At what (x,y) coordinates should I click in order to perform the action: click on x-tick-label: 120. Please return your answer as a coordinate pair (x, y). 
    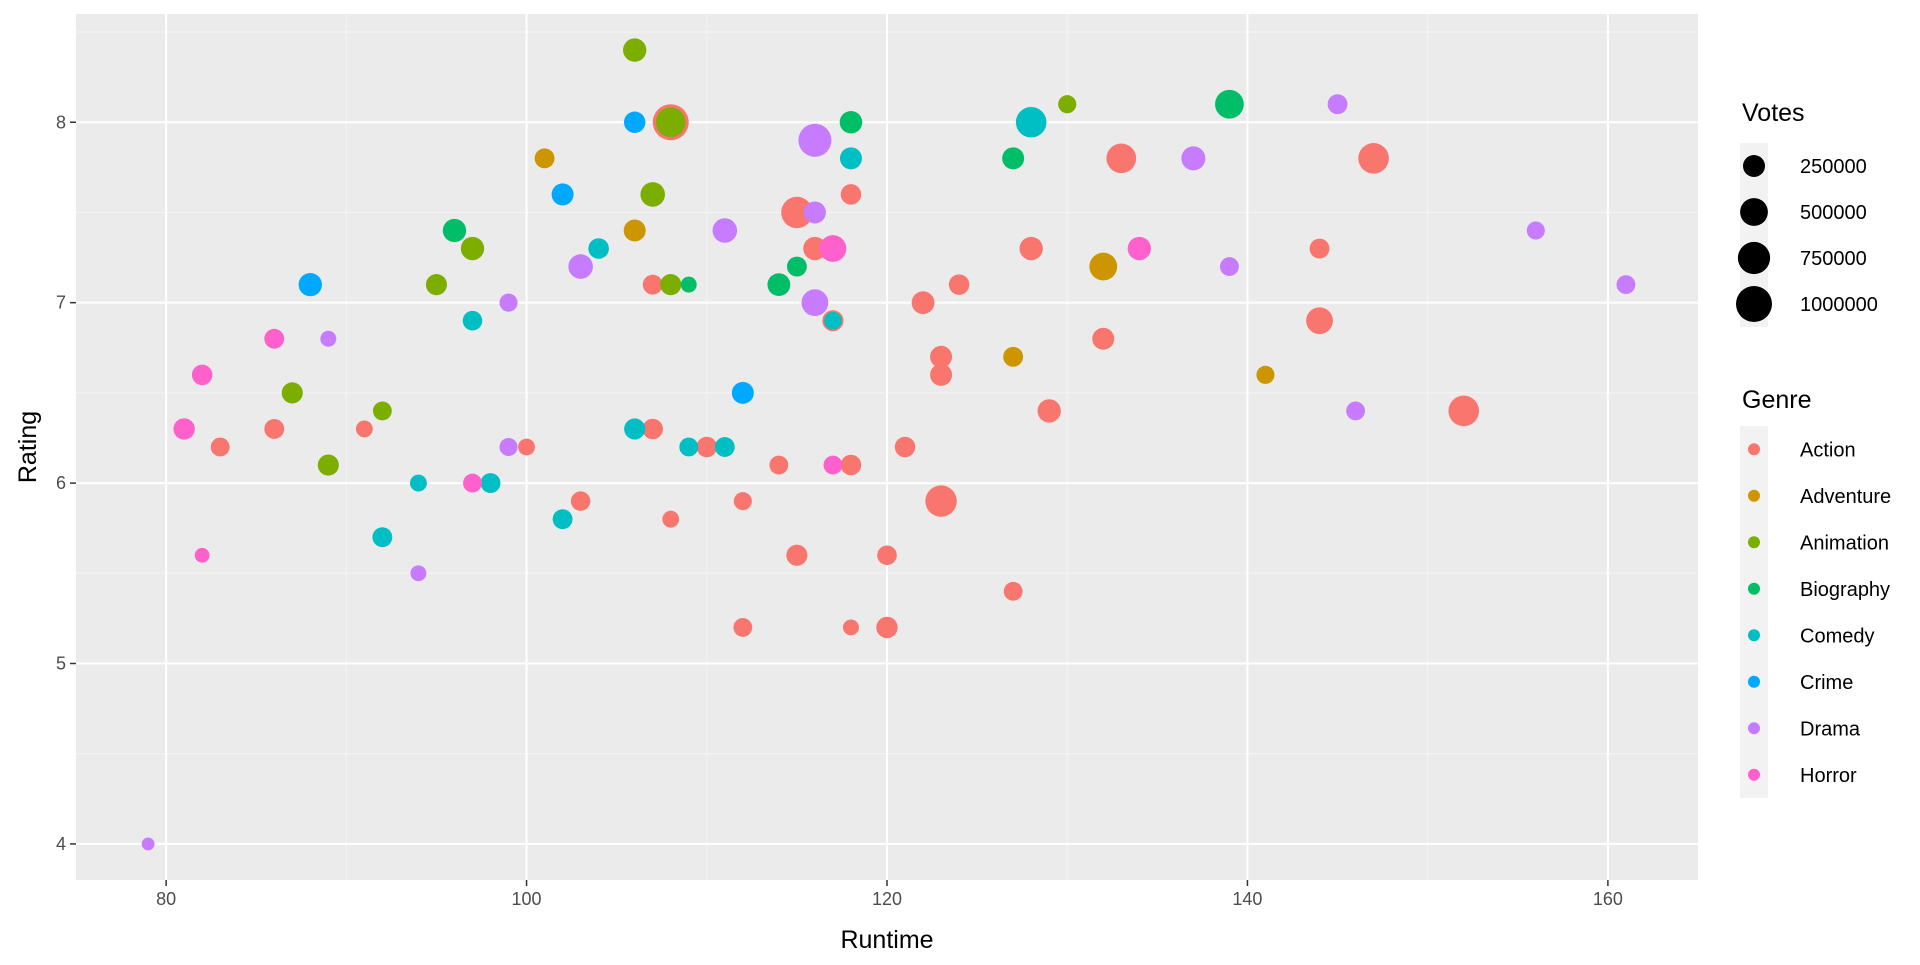
    Looking at the image, I should click on (887, 899).